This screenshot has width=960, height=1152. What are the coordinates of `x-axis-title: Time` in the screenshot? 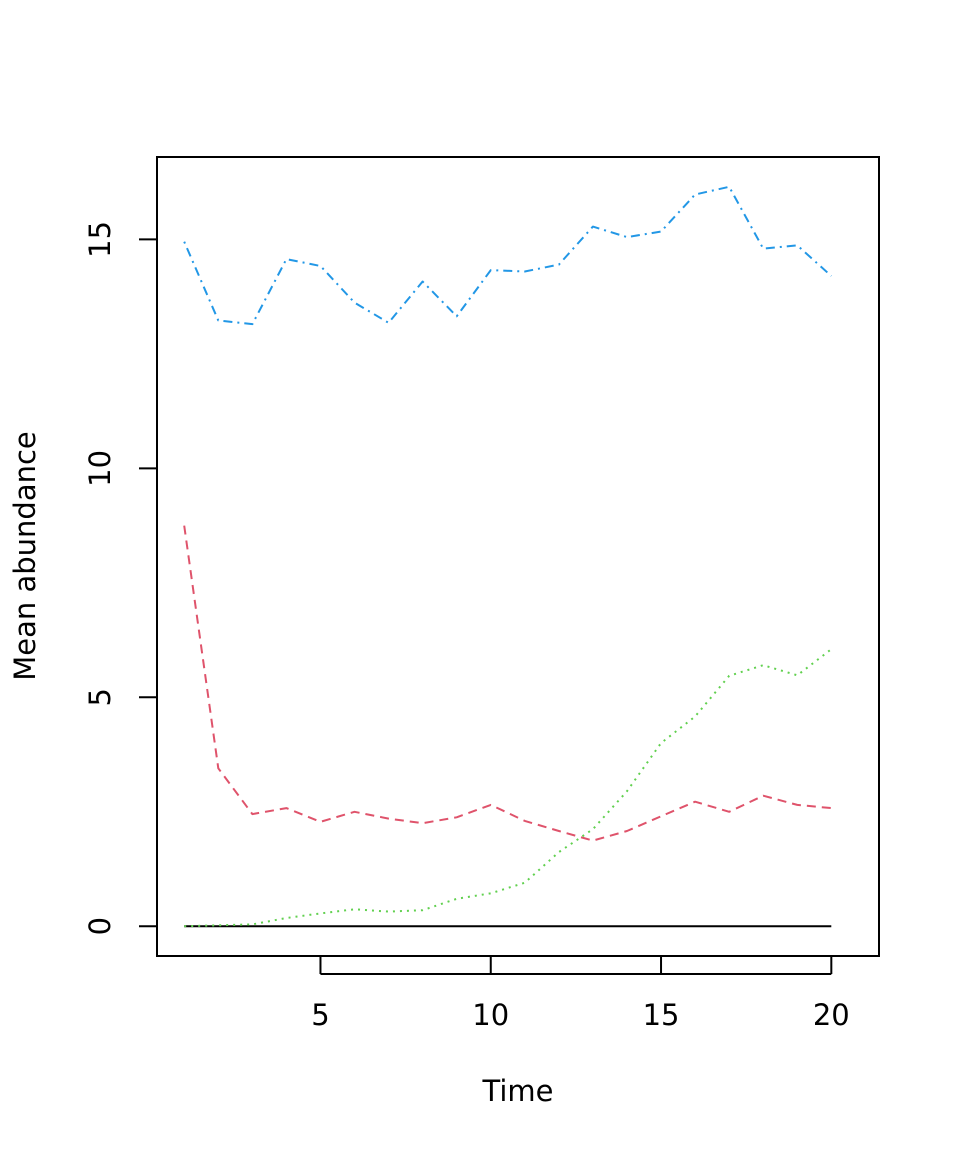 It's located at (518, 1091).